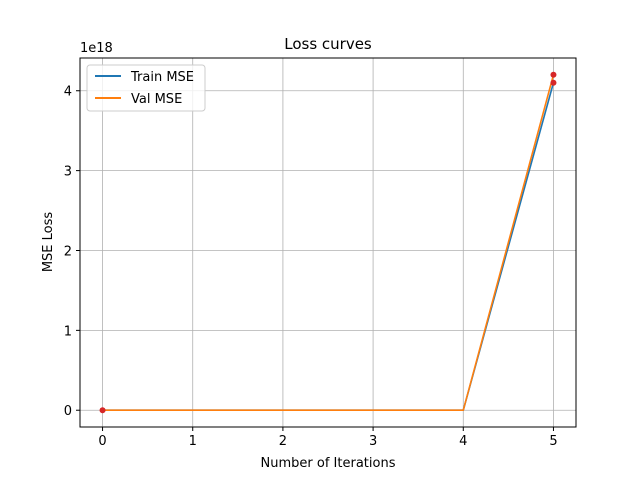  What do you see at coordinates (156, 99) in the screenshot?
I see `legend-label-val: Val MSE` at bounding box center [156, 99].